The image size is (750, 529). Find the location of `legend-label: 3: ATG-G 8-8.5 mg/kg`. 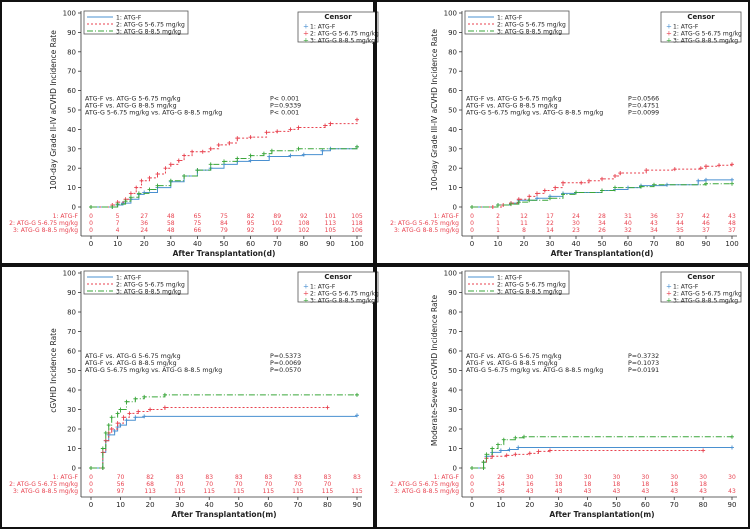

legend-label: 3: ATG-G 8-8.5 mg/kg is located at coordinates (529, 31).